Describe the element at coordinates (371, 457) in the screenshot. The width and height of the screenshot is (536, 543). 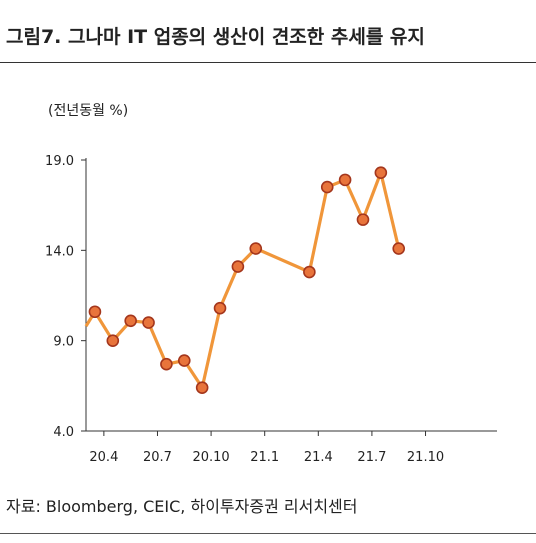
I see `x-tick-label: 21.7` at that location.